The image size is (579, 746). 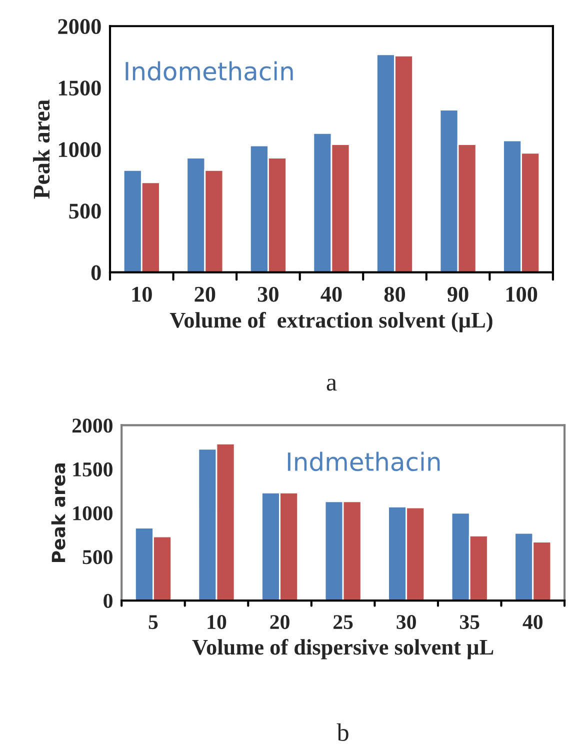 What do you see at coordinates (470, 622) in the screenshot?
I see `x-tick-label: 35` at bounding box center [470, 622].